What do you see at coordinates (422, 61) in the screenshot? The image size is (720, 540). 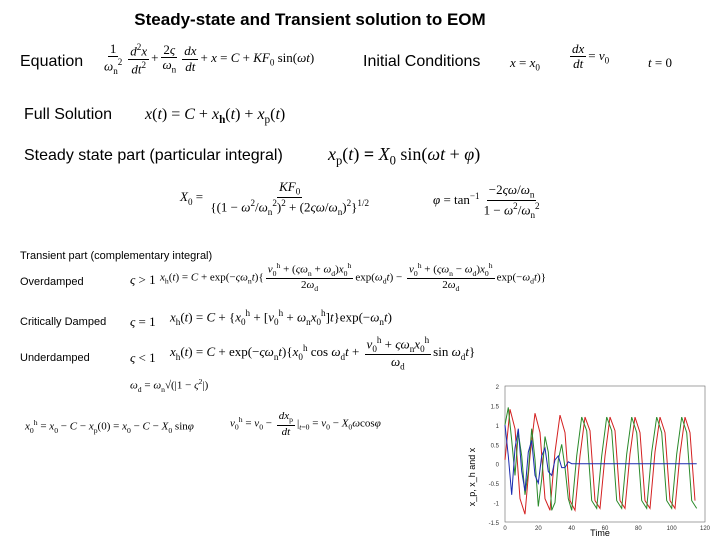 I see `initial-conditions-label: Initial Conditions` at bounding box center [422, 61].